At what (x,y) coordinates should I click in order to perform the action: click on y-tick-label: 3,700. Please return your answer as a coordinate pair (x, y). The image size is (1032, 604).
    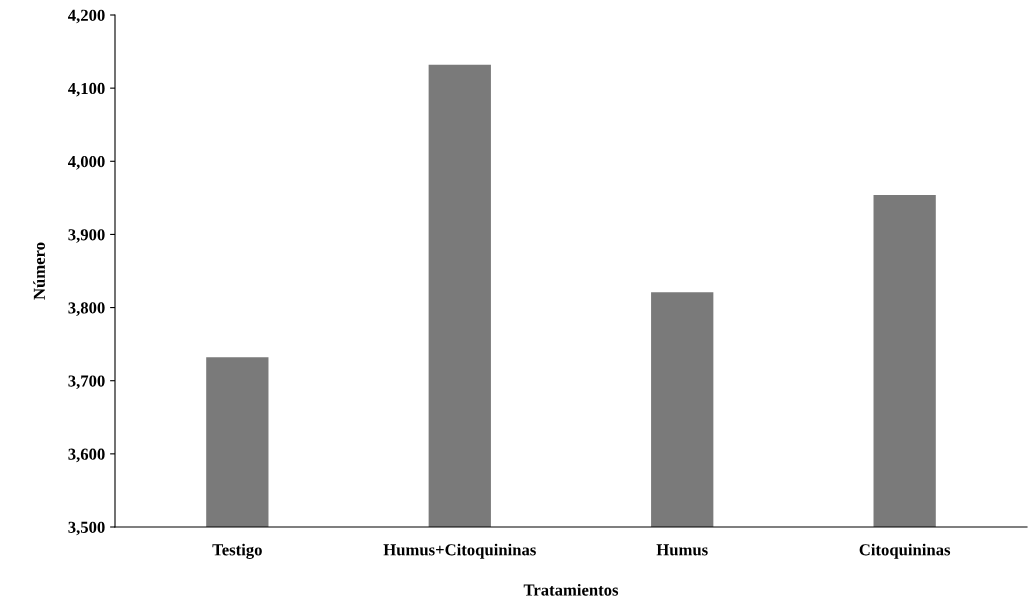
    Looking at the image, I should click on (86, 382).